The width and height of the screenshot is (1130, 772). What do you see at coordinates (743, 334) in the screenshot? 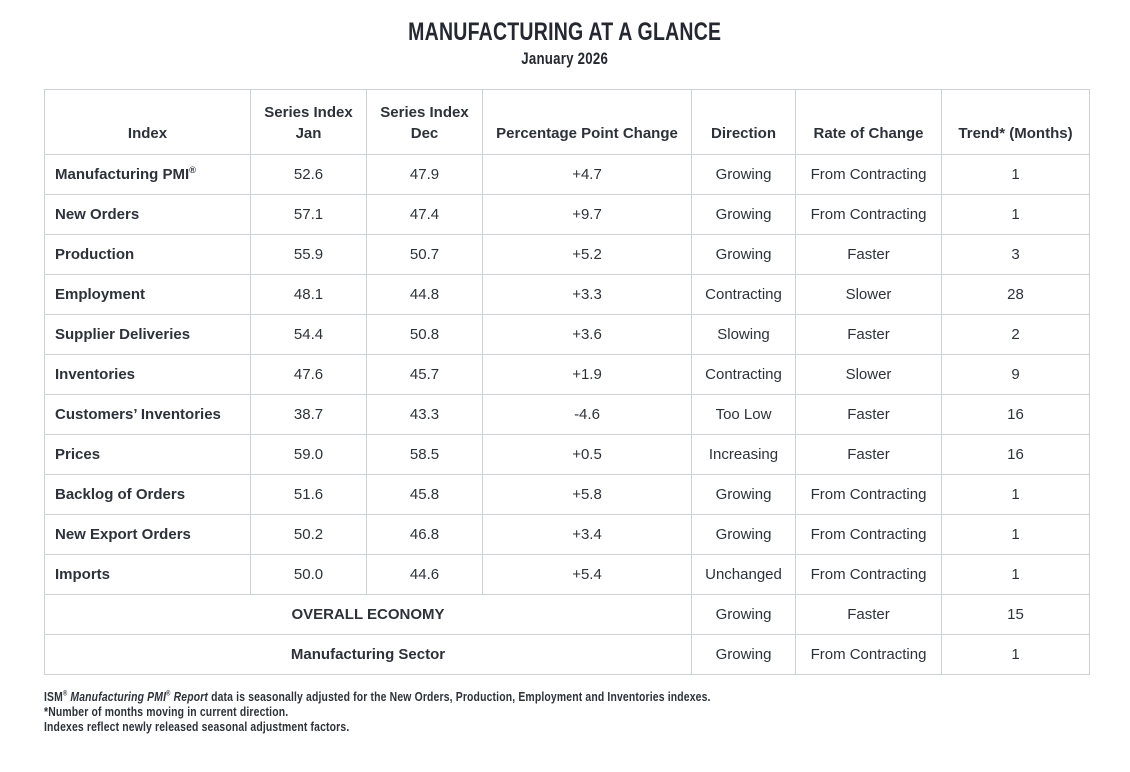
I see `cell-direction: Slowing` at bounding box center [743, 334].